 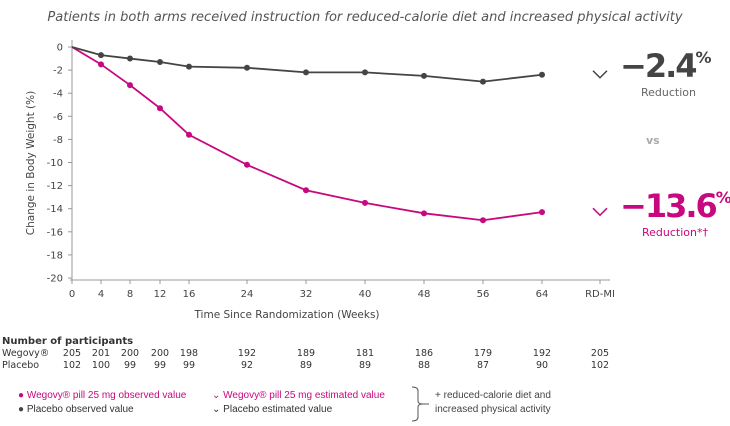 What do you see at coordinates (483, 365) in the screenshot?
I see `participants-count: 87` at bounding box center [483, 365].